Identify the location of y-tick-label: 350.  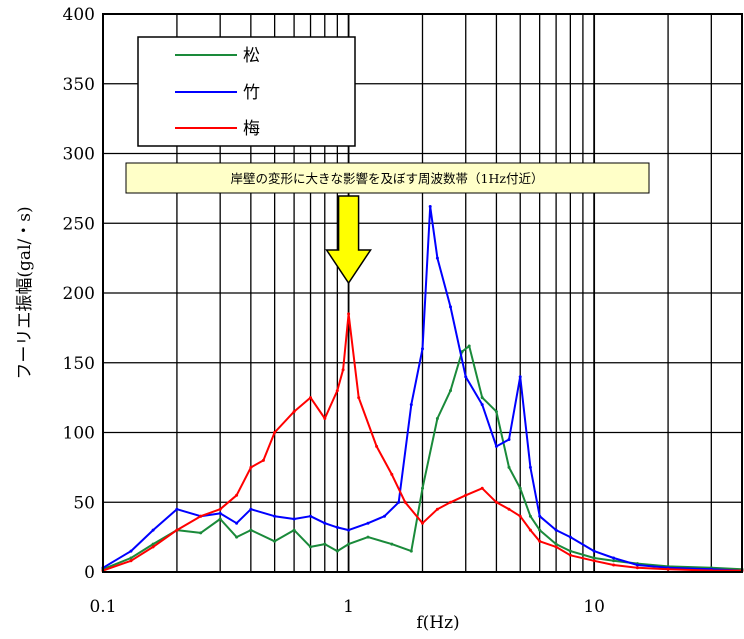
(79, 85).